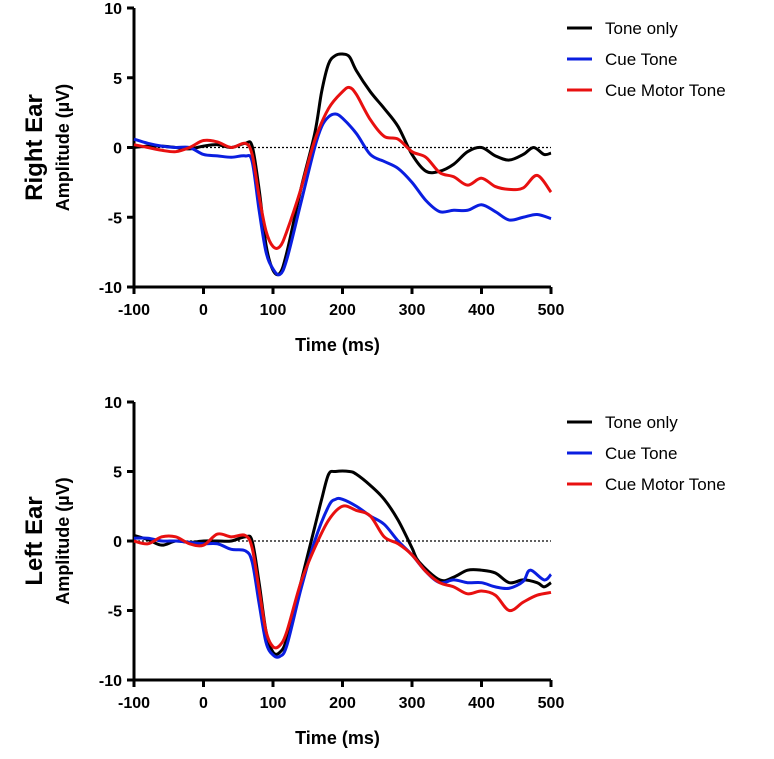  Describe the element at coordinates (34, 147) in the screenshot. I see `panel-label: Right Ear` at that location.